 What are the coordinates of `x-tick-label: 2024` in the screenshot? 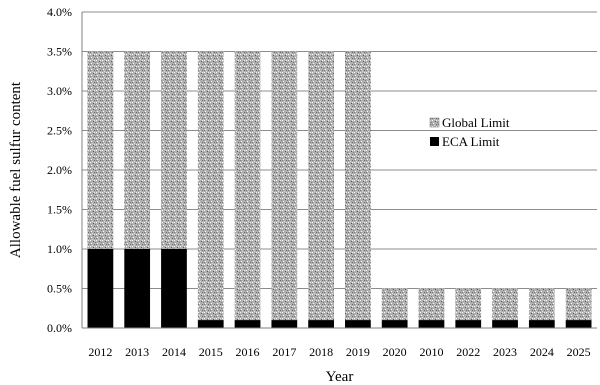 It's located at (542, 352).